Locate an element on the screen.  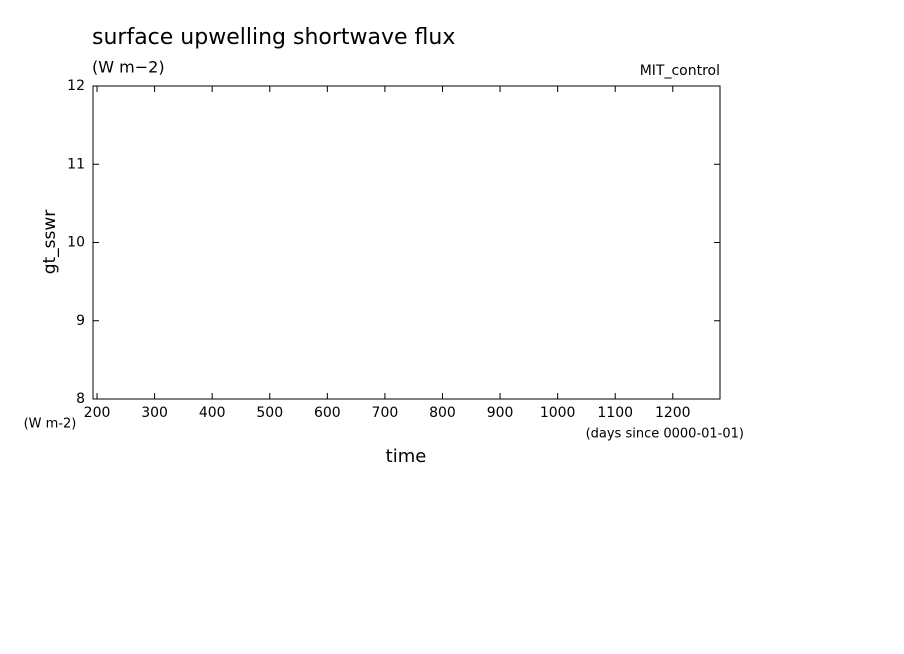
x-tick-label: 500 is located at coordinates (269, 413).